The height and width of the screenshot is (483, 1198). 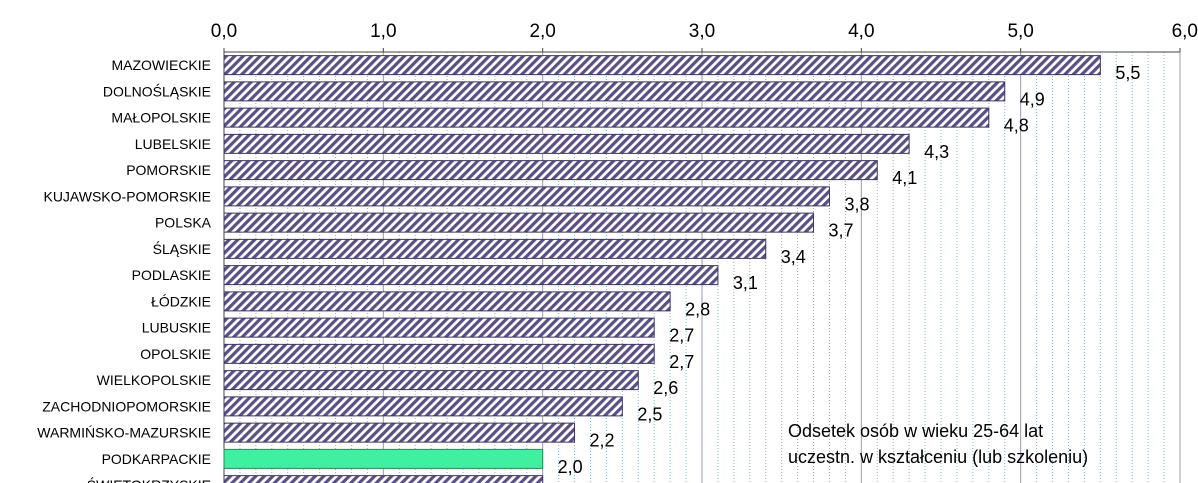 What do you see at coordinates (542, 31) in the screenshot?
I see `x-tick-label: 2,0` at bounding box center [542, 31].